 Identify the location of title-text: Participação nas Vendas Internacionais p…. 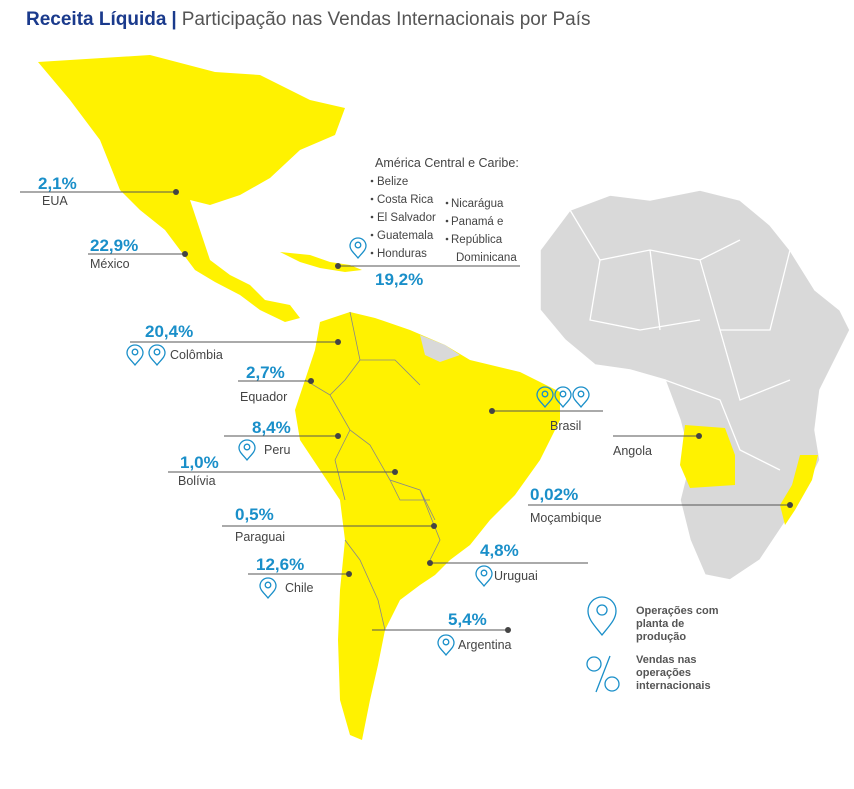
(386, 19).